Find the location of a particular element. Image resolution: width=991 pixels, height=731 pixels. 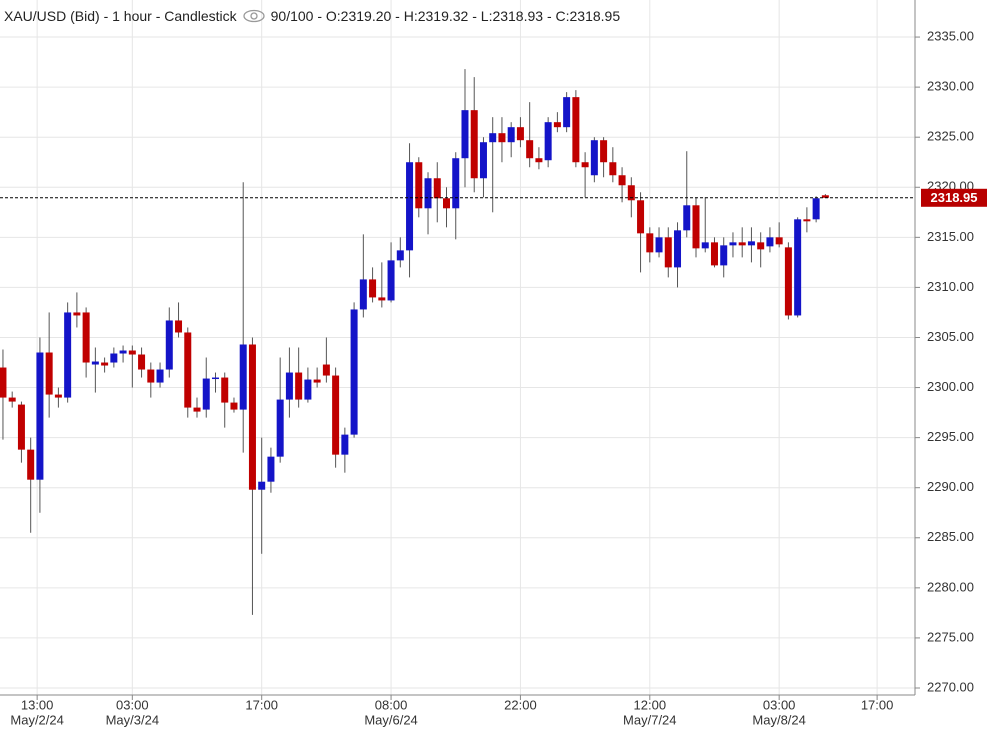

y-tick-label: 2315.00 is located at coordinates (950, 236).